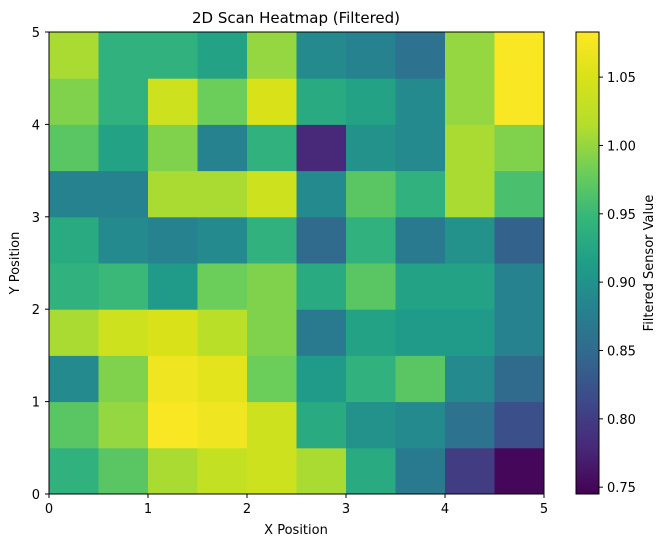 The height and width of the screenshot is (547, 668). I want to click on colorbar-tick-label: 0.85, so click(621, 351).